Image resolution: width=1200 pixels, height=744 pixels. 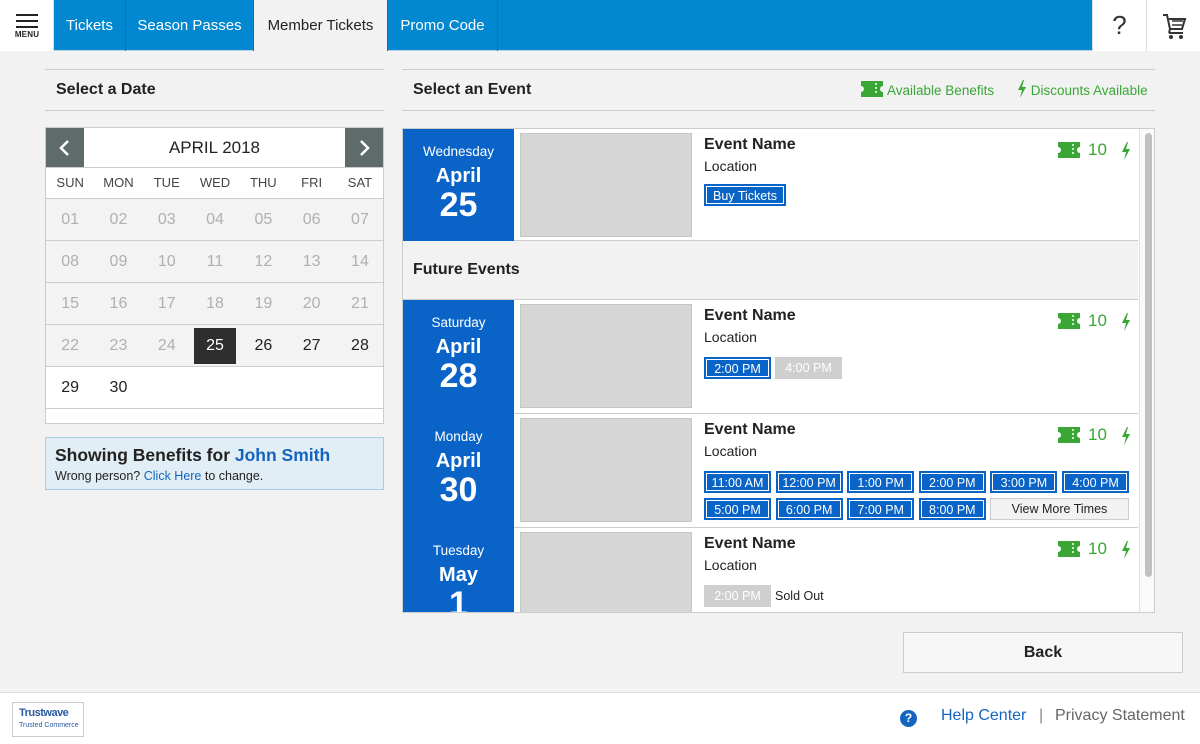 I want to click on time-slot-button: 12:00 PM, so click(x=809, y=482).